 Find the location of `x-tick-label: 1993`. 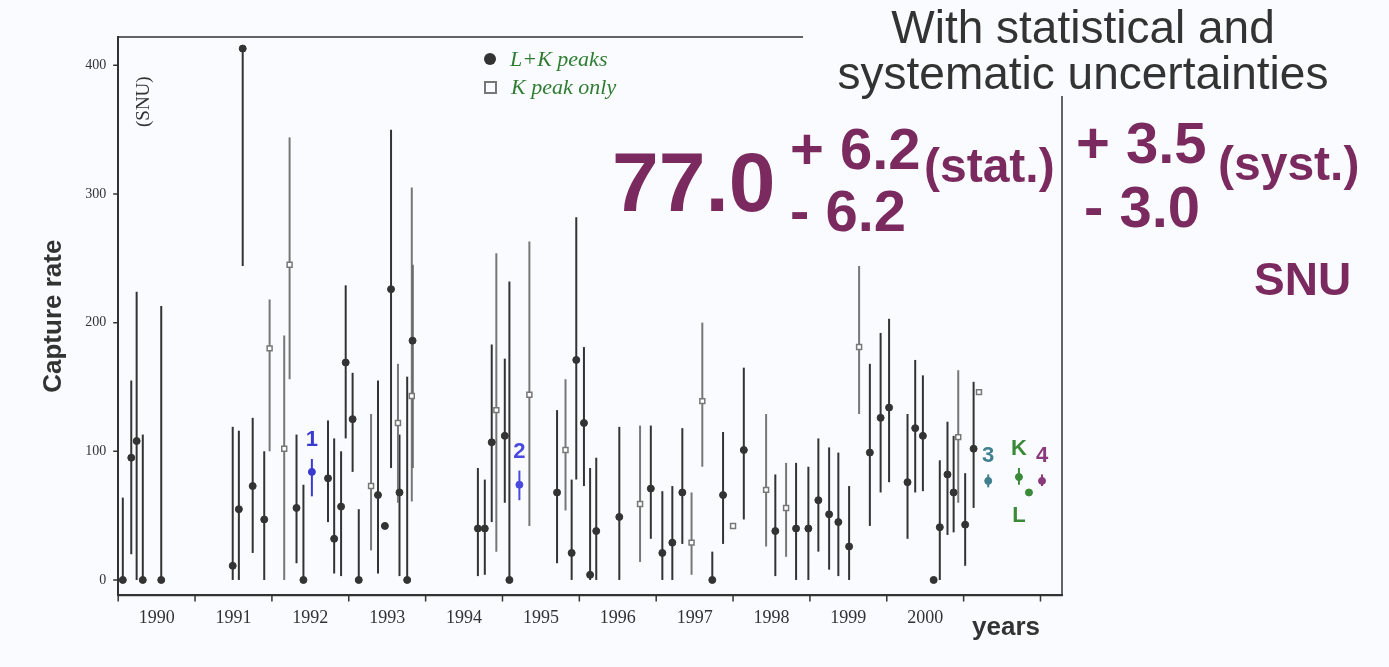

x-tick-label: 1993 is located at coordinates (387, 616).